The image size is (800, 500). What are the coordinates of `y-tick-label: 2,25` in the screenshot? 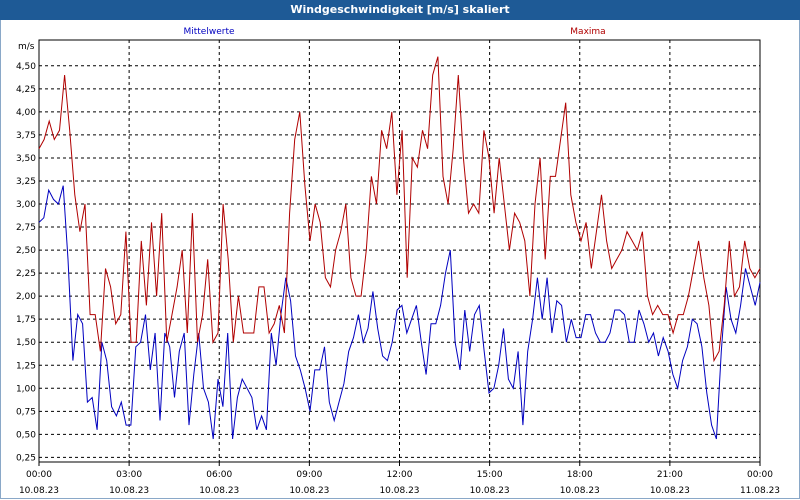 It's located at (26, 274).